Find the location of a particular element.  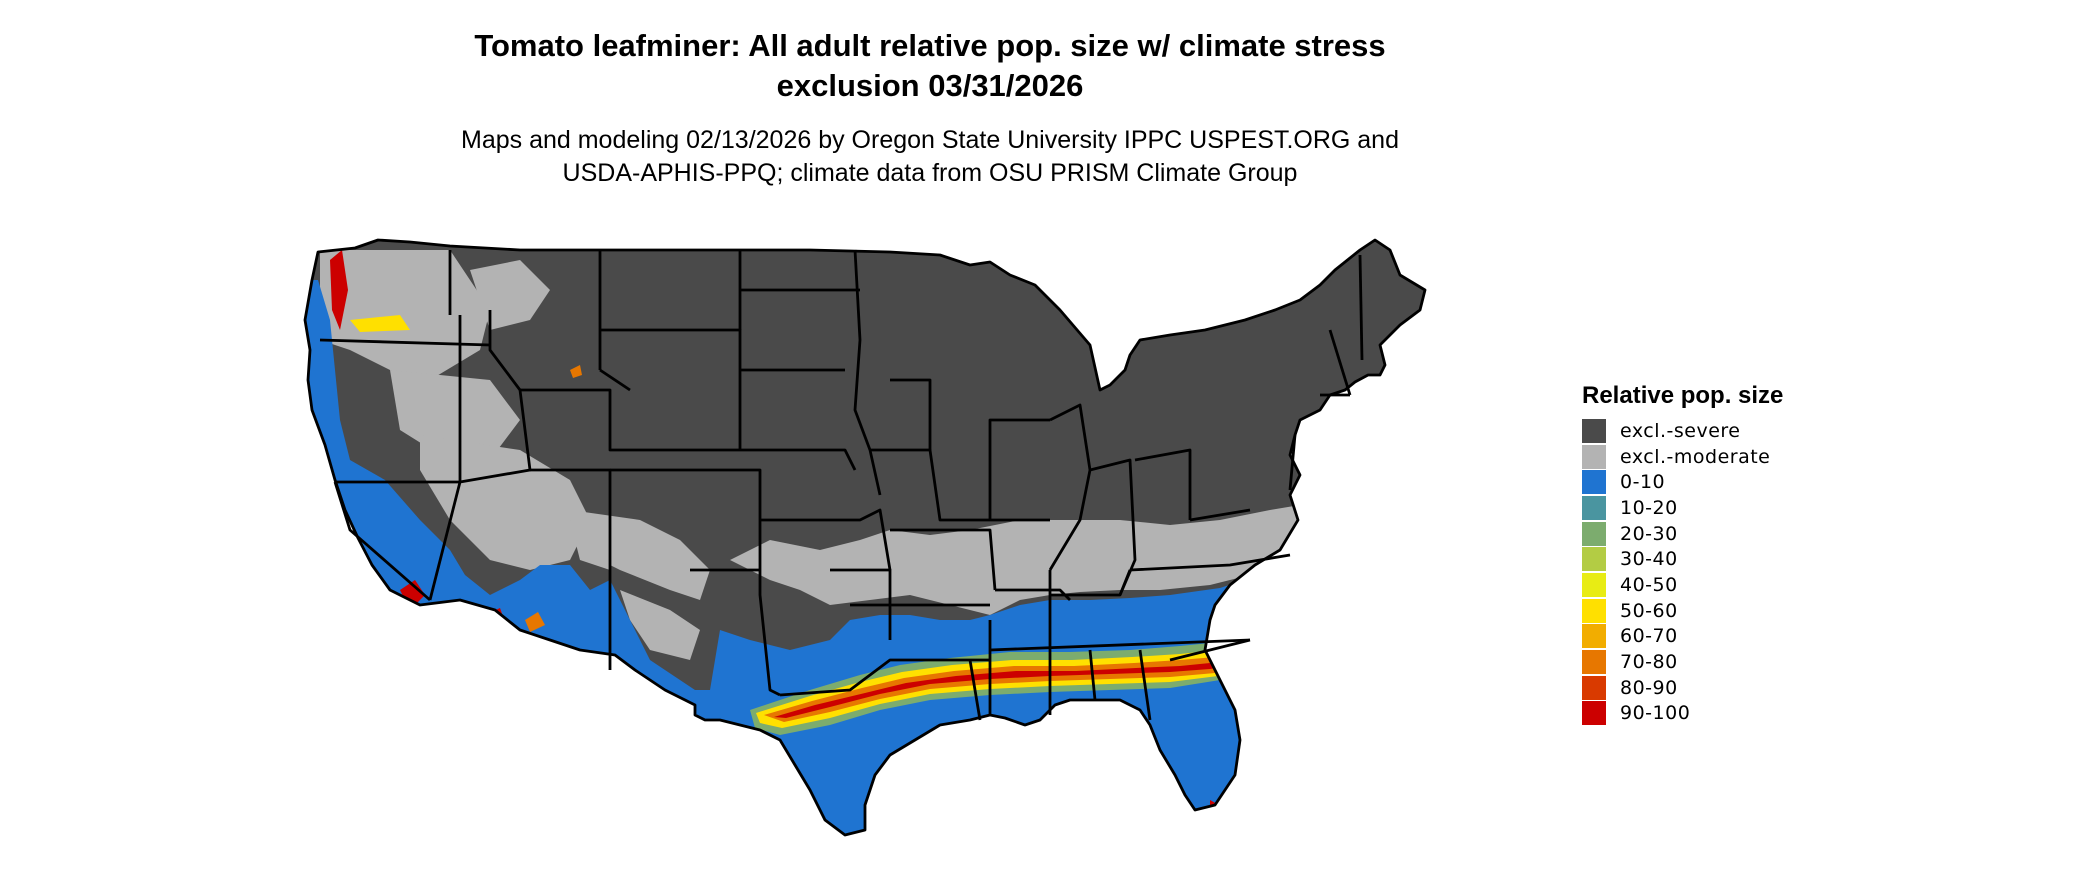

legend-label: excl.-severe is located at coordinates (1680, 430).